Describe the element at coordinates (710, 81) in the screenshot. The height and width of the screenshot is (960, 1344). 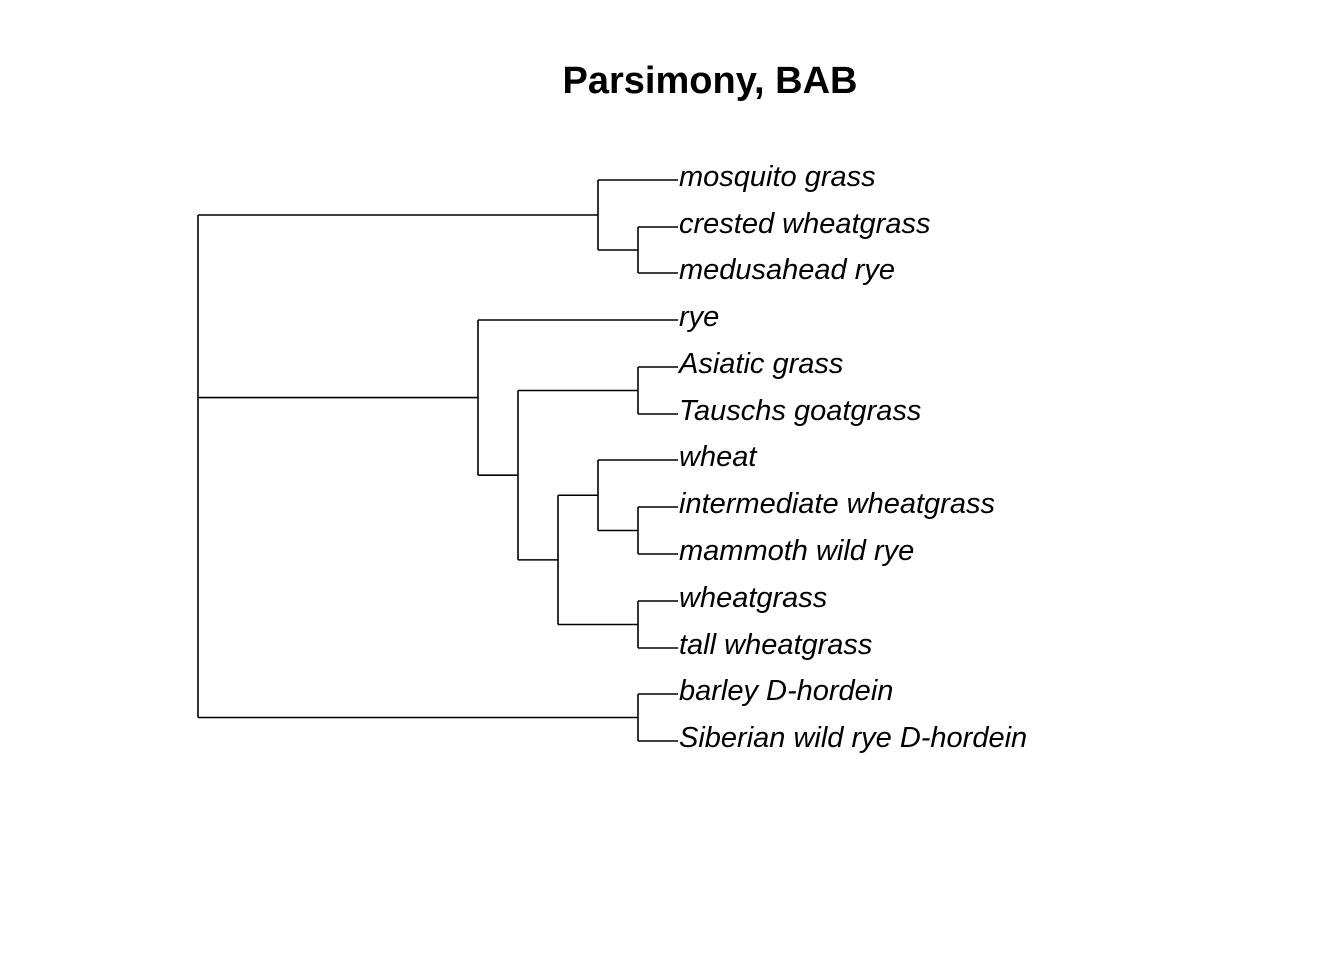
I see `figure-title: Parsimony, BAB` at that location.